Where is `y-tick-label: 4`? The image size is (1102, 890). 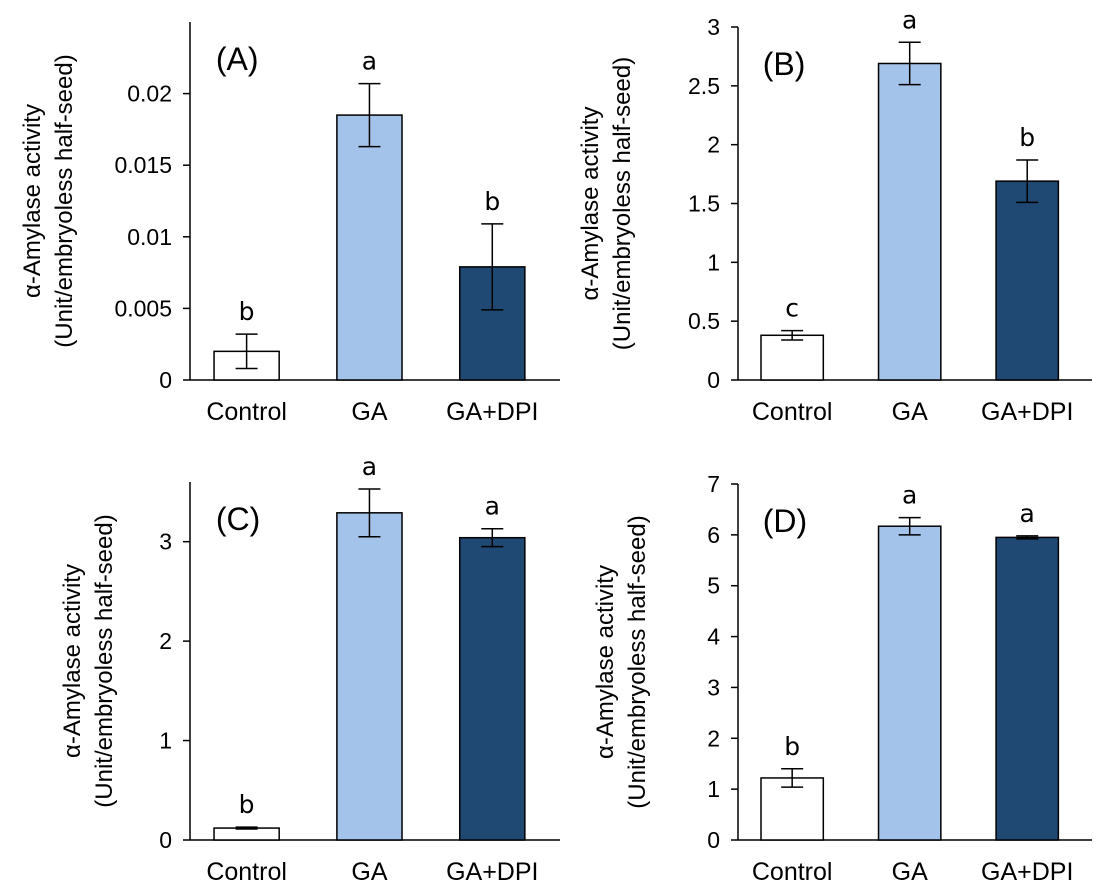 y-tick-label: 4 is located at coordinates (713, 637).